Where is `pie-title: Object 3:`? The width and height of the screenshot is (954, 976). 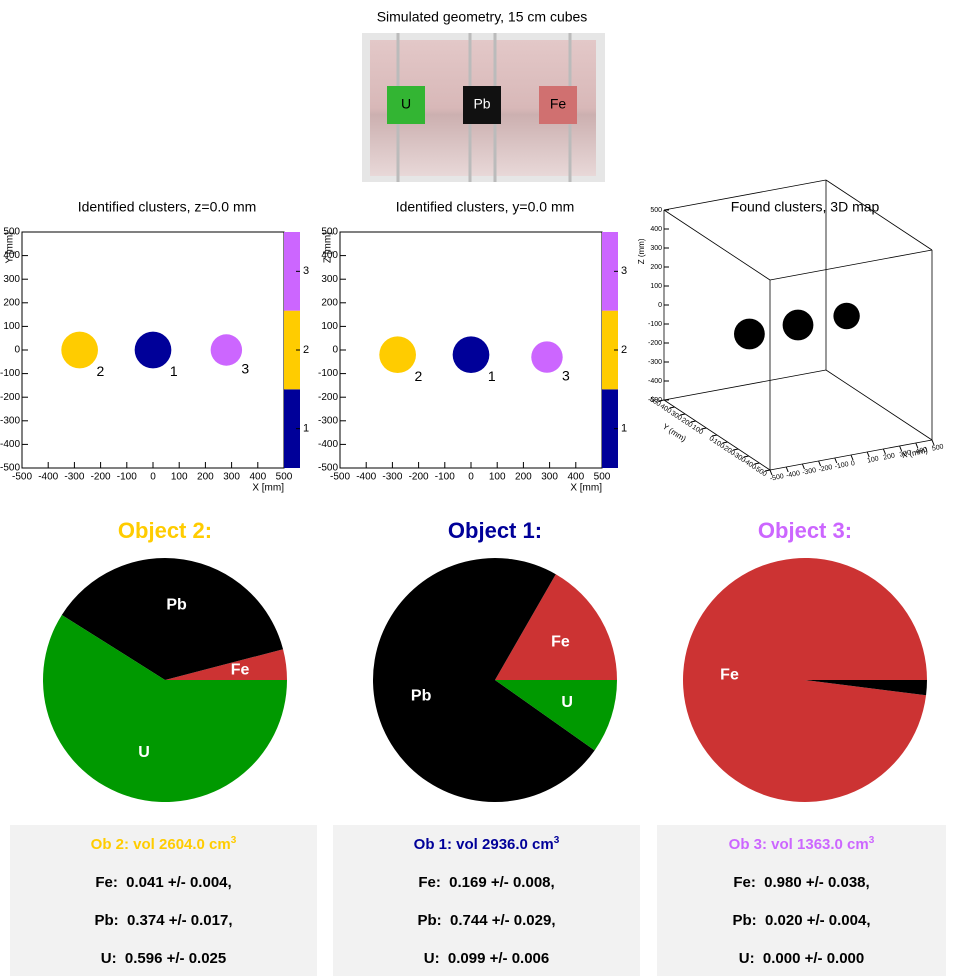 pie-title: Object 3: is located at coordinates (805, 530).